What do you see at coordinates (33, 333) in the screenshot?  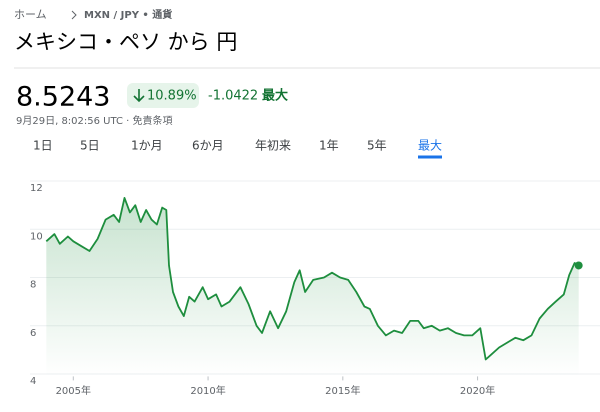 I see `y-tick-label: 6` at bounding box center [33, 333].